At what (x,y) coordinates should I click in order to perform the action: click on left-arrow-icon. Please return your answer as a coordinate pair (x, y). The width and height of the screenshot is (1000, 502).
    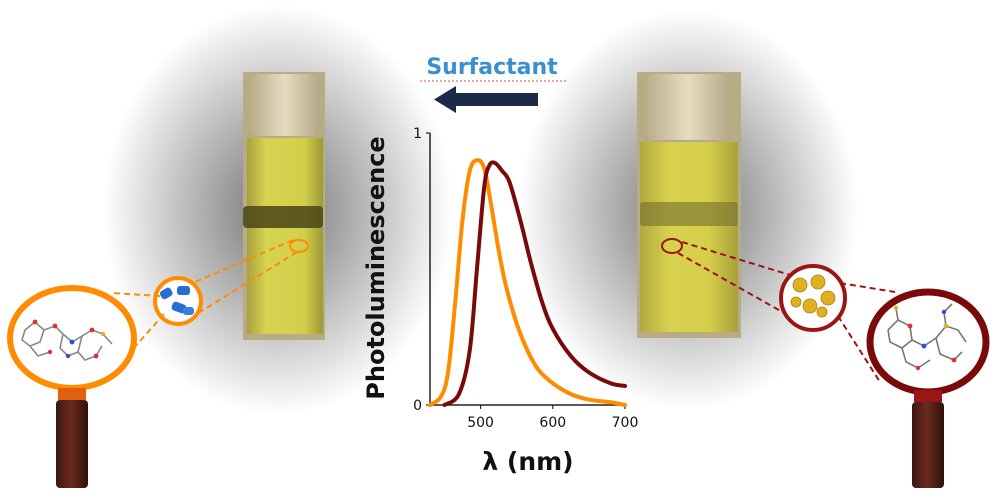
    Looking at the image, I should click on (486, 99).